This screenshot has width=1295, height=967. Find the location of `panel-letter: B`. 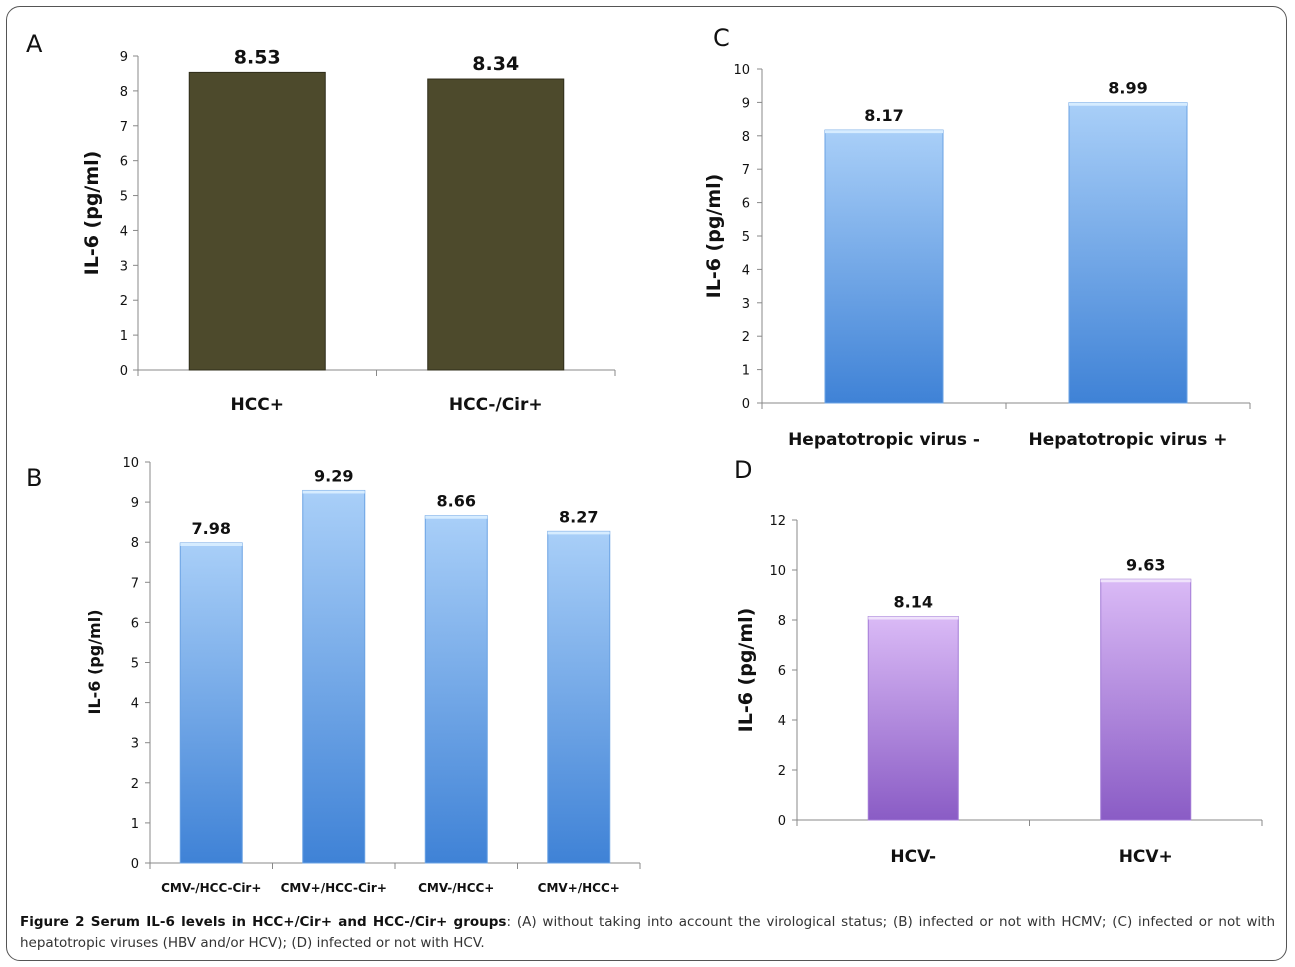

panel-letter: B is located at coordinates (34, 478).